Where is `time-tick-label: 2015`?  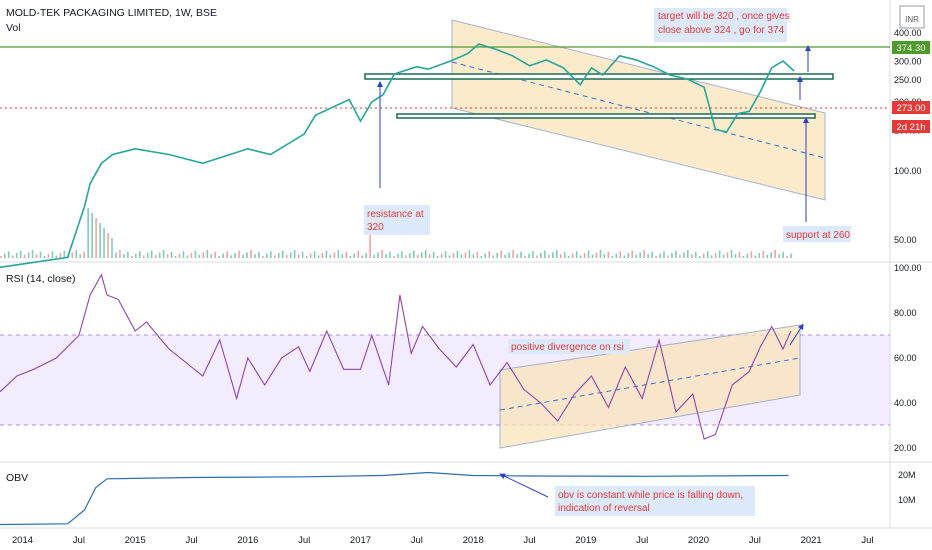 time-tick-label: 2015 is located at coordinates (135, 540).